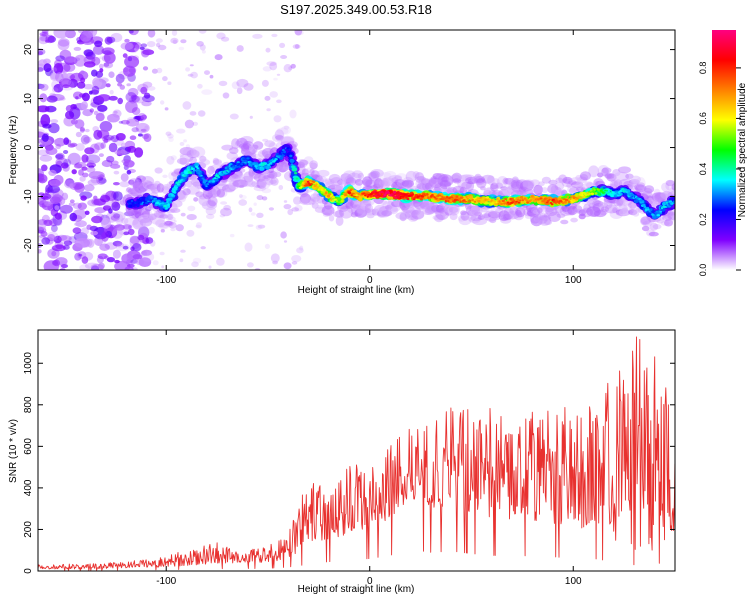  What do you see at coordinates (703, 118) in the screenshot?
I see `colorbar-tick-label: 0.6` at bounding box center [703, 118].